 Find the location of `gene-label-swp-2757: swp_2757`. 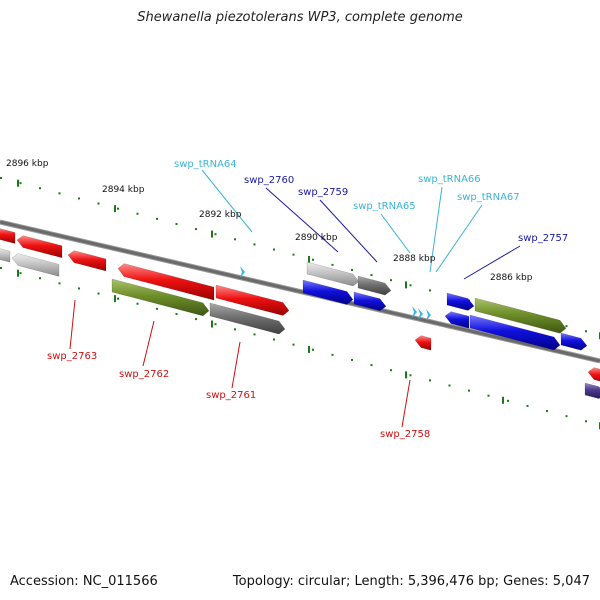

gene-label-swp-2757: swp_2757 is located at coordinates (543, 238).